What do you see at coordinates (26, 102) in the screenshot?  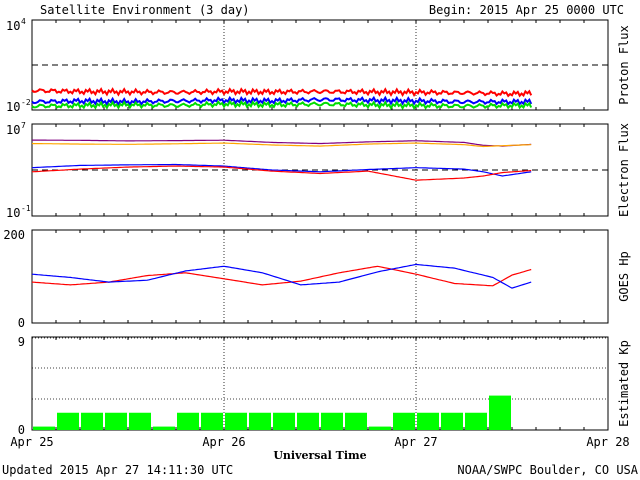 I see `y-tick-exponent: -2` at bounding box center [26, 102].